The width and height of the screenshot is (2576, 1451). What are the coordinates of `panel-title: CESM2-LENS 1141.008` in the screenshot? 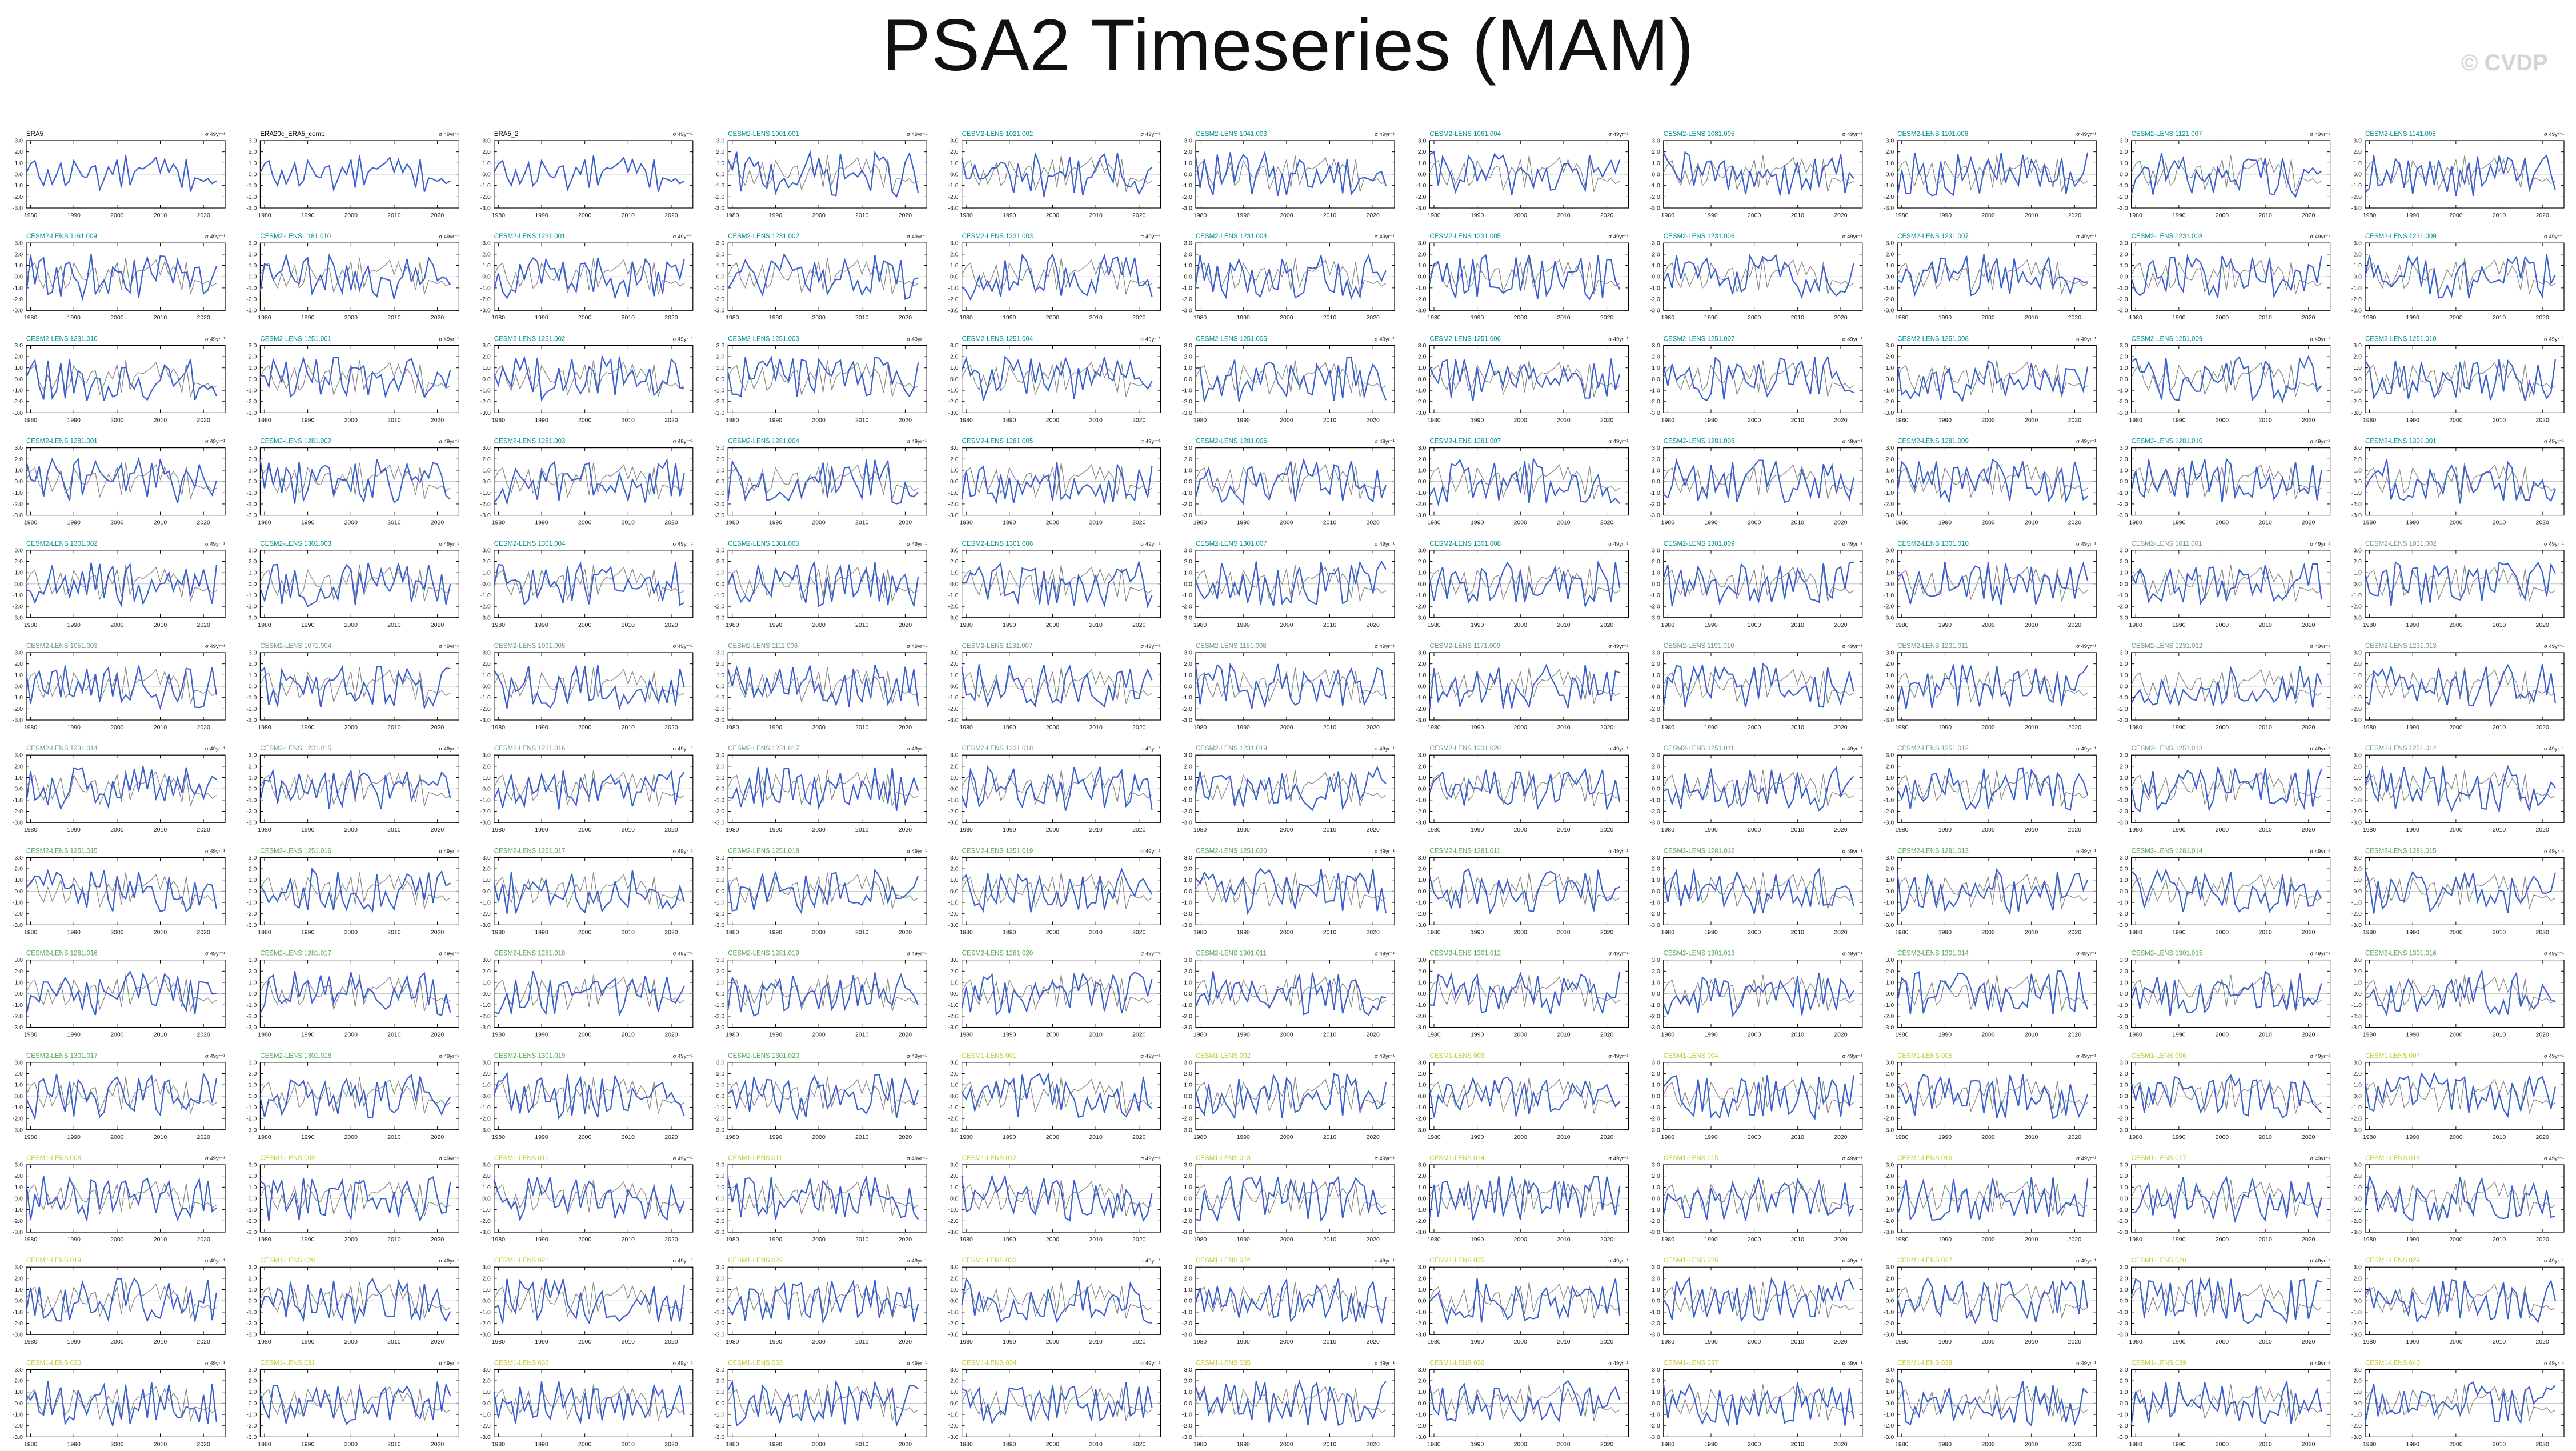 It's located at (2400, 134).